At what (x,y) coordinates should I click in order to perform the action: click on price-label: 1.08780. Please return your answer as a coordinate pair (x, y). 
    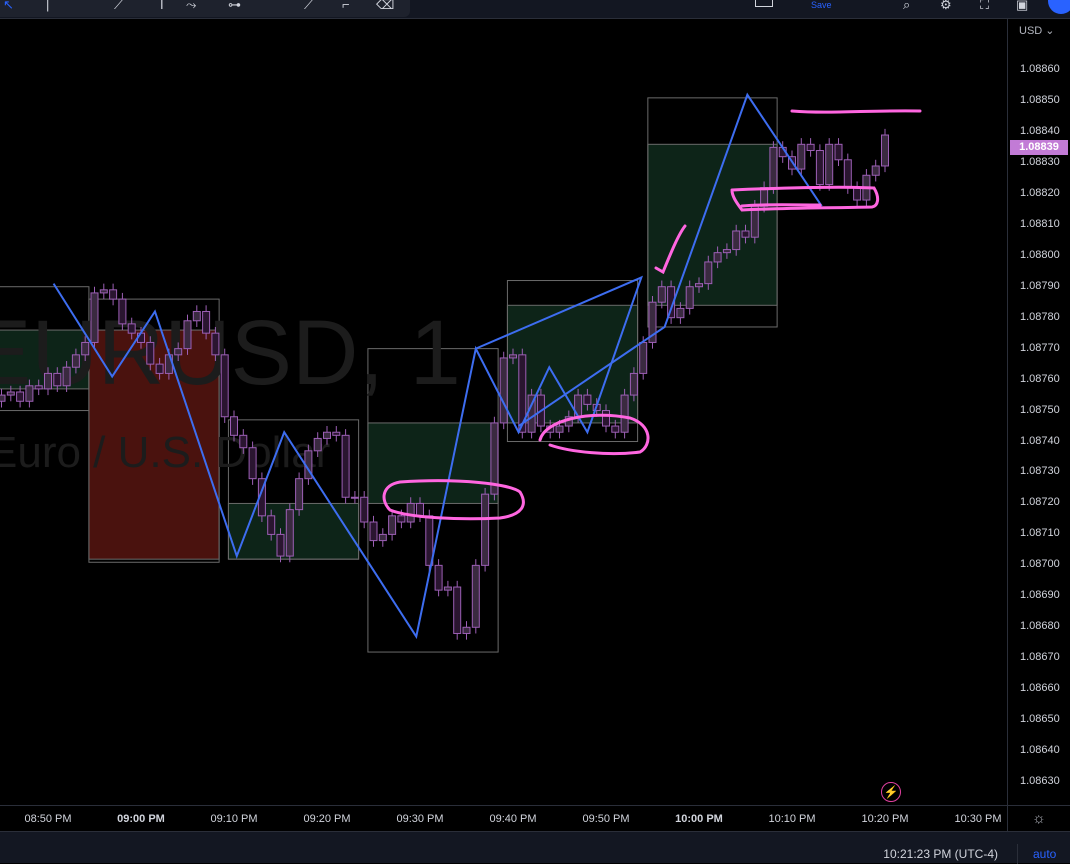
    Looking at the image, I should click on (1040, 316).